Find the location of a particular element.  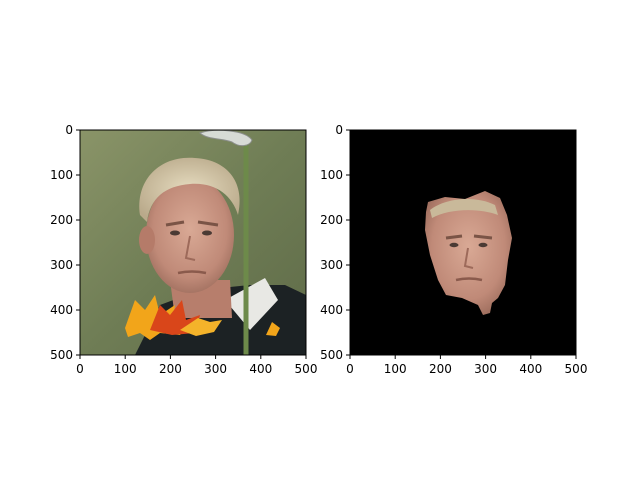

mask-eyebrow-right is located at coordinates (483, 237).